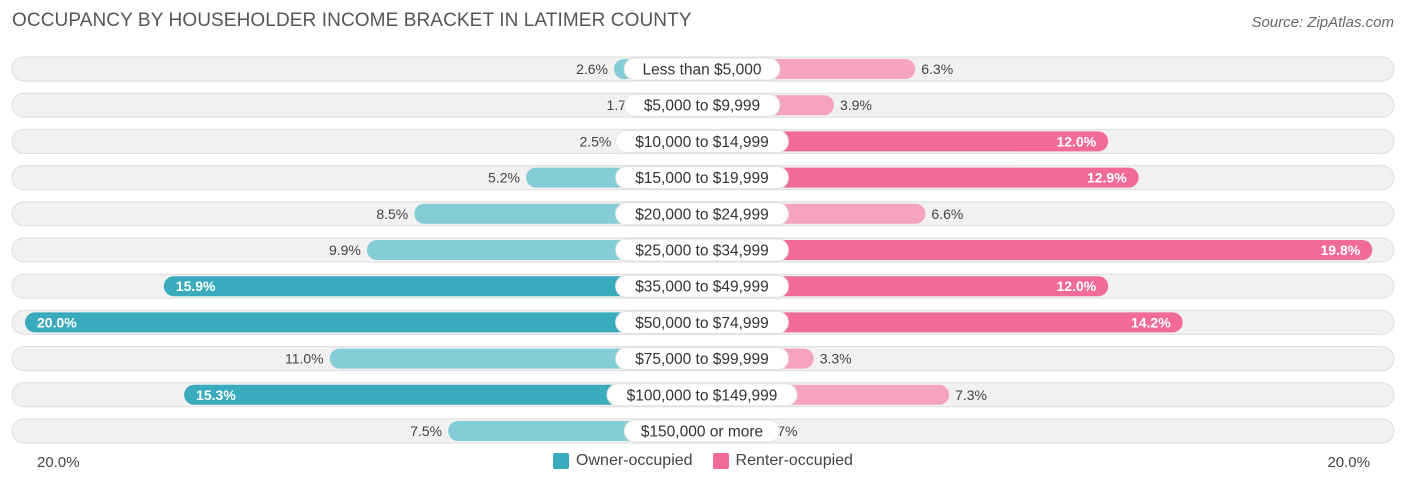 Image resolution: width=1406 pixels, height=487 pixels. I want to click on legend-label-owner: Owner-occupied, so click(634, 460).